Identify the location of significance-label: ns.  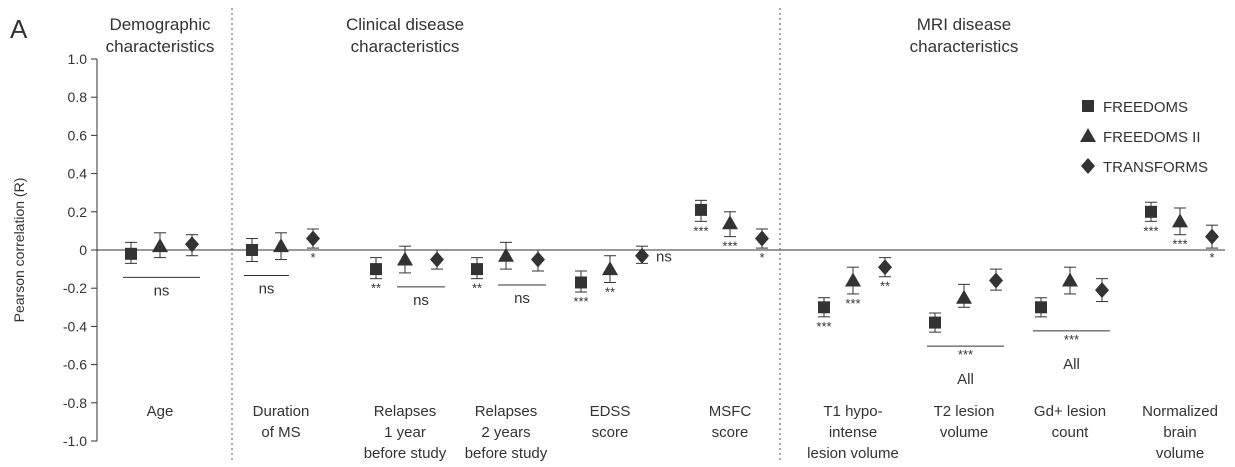
(664, 257).